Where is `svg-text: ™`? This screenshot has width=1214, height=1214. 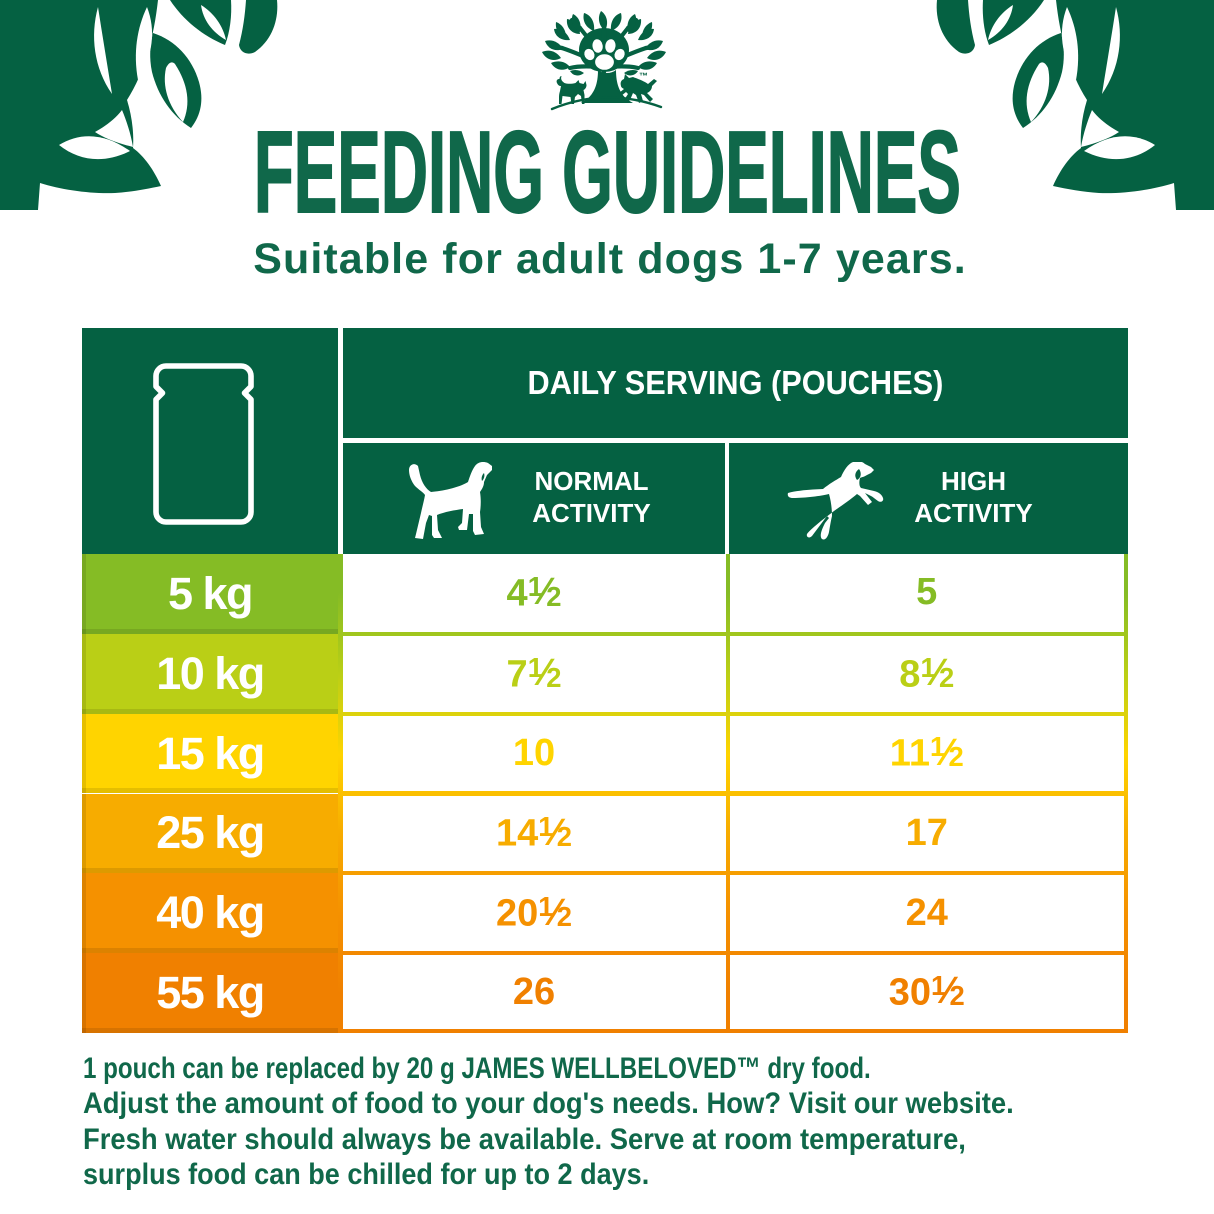
svg-text: ™ is located at coordinates (643, 76).